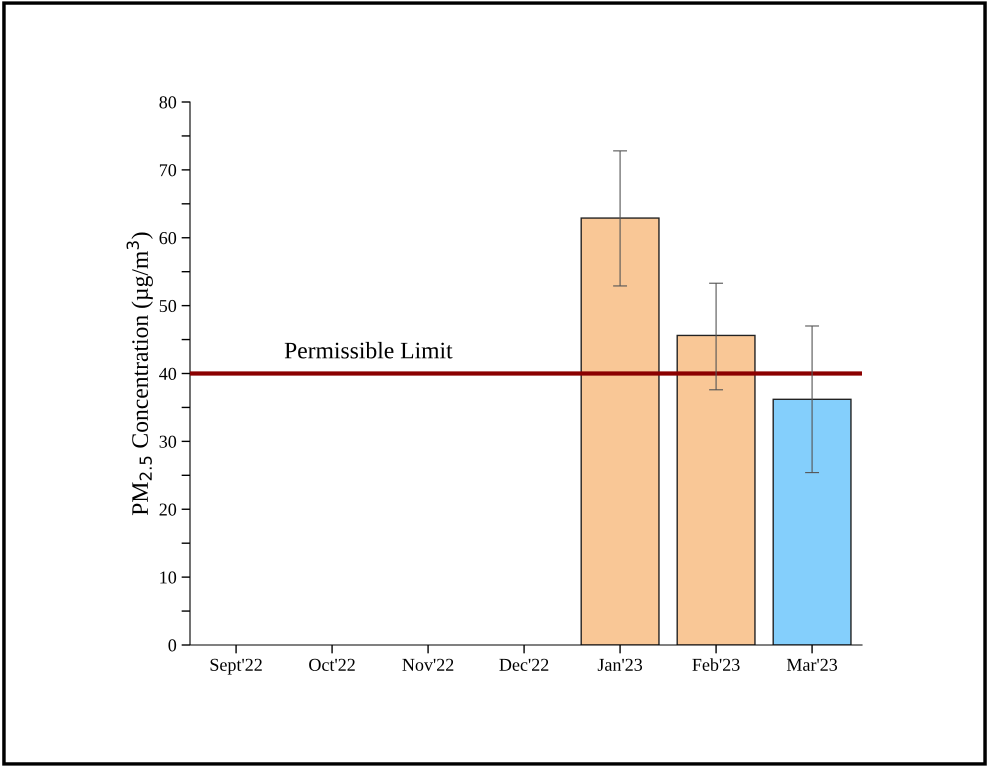 The width and height of the screenshot is (989, 767). I want to click on y-tick-label: 10, so click(168, 577).